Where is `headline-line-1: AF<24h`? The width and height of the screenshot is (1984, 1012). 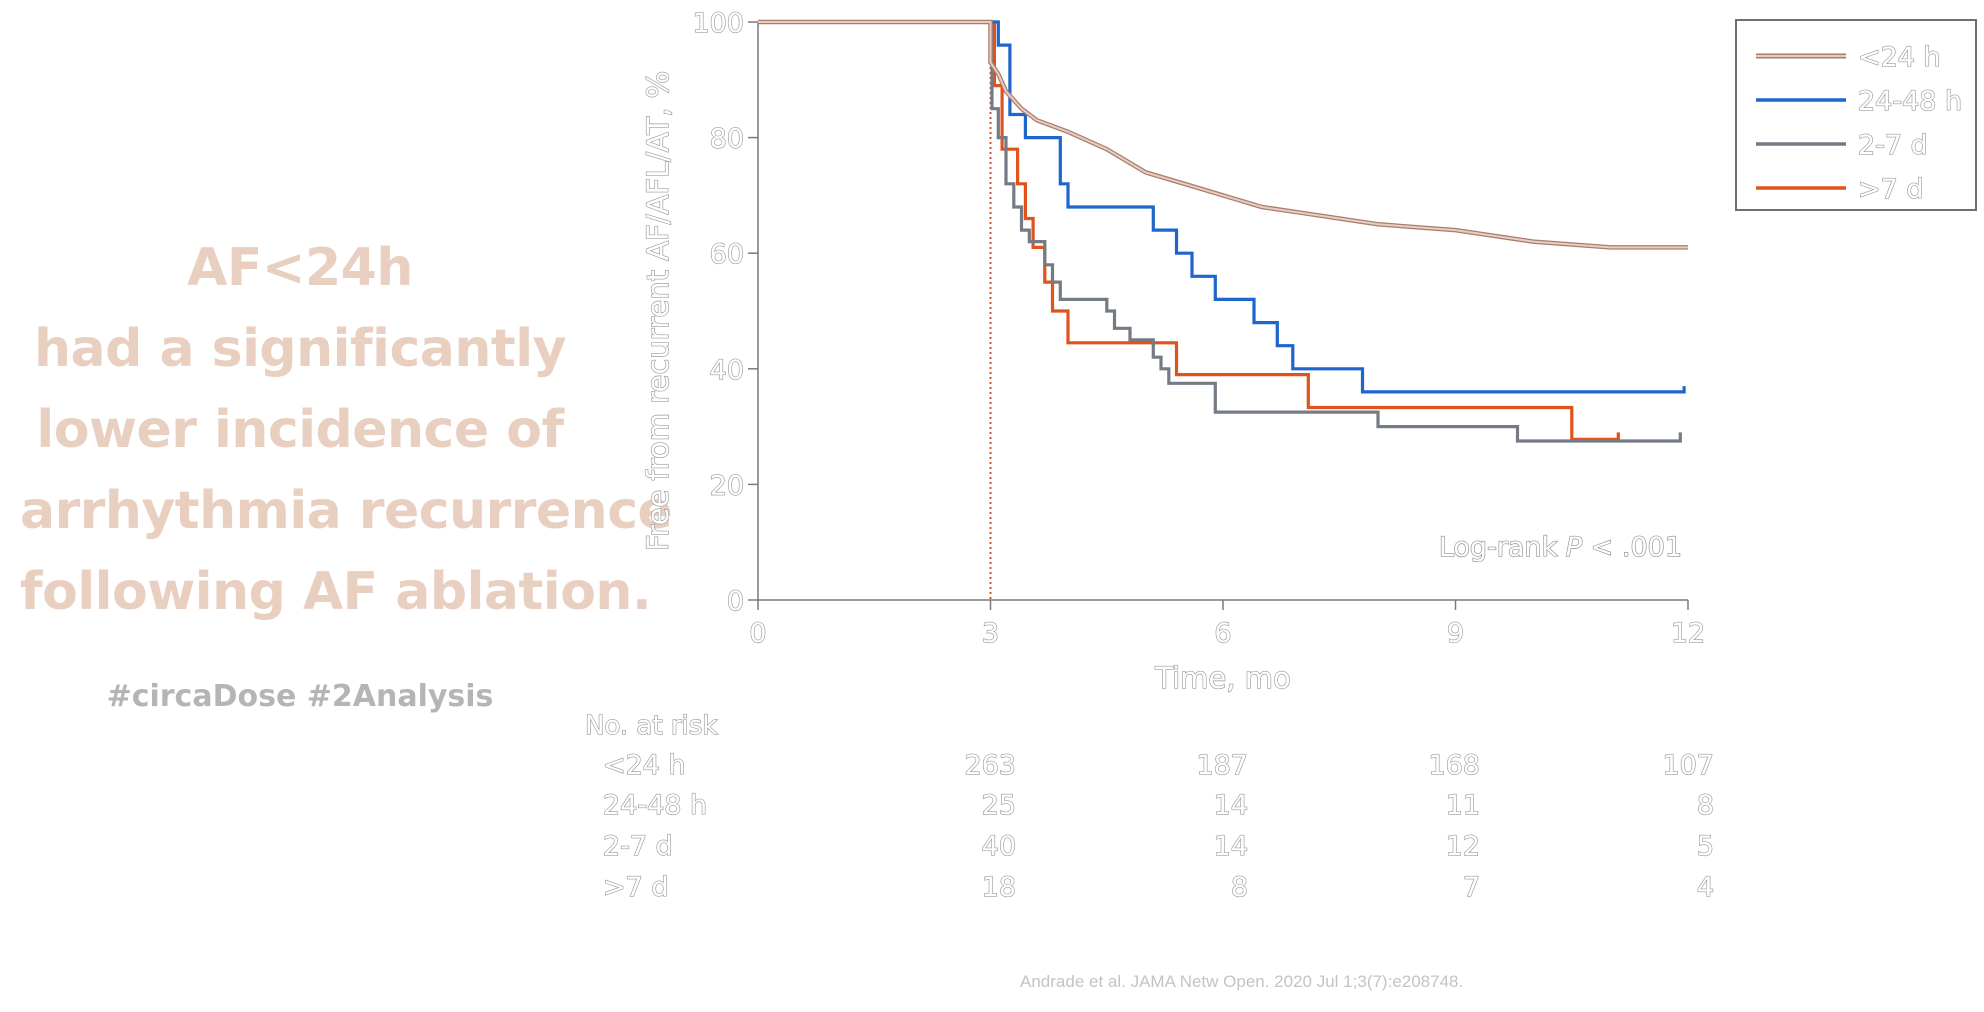 headline-line-1: AF<24h is located at coordinates (300, 268).